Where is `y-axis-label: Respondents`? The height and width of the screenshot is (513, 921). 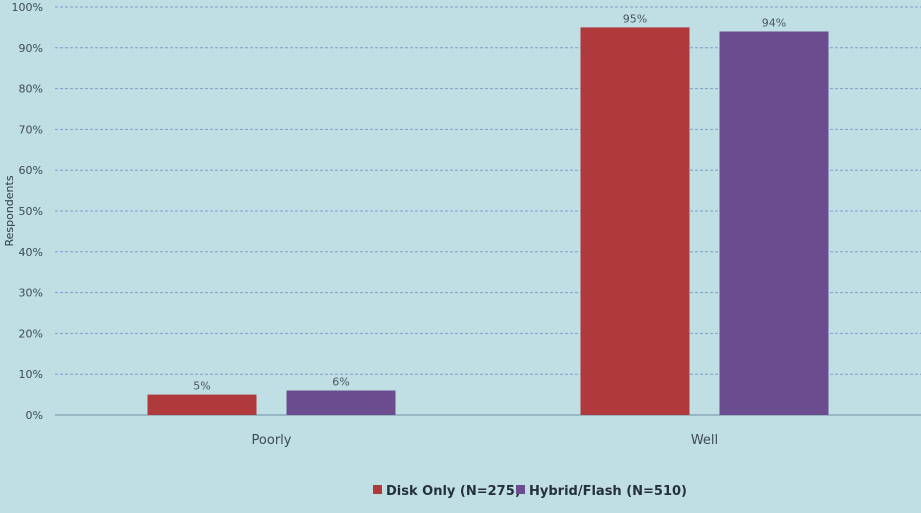 y-axis-label: Respondents is located at coordinates (9, 210).